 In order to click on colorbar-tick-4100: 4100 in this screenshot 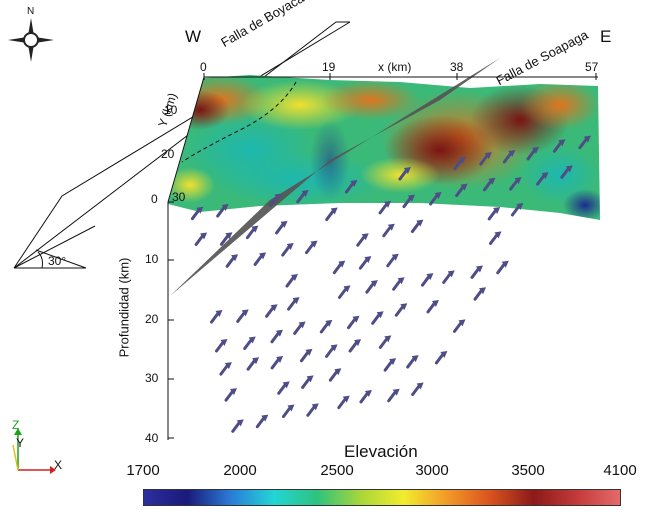, I will do `click(620, 470)`.